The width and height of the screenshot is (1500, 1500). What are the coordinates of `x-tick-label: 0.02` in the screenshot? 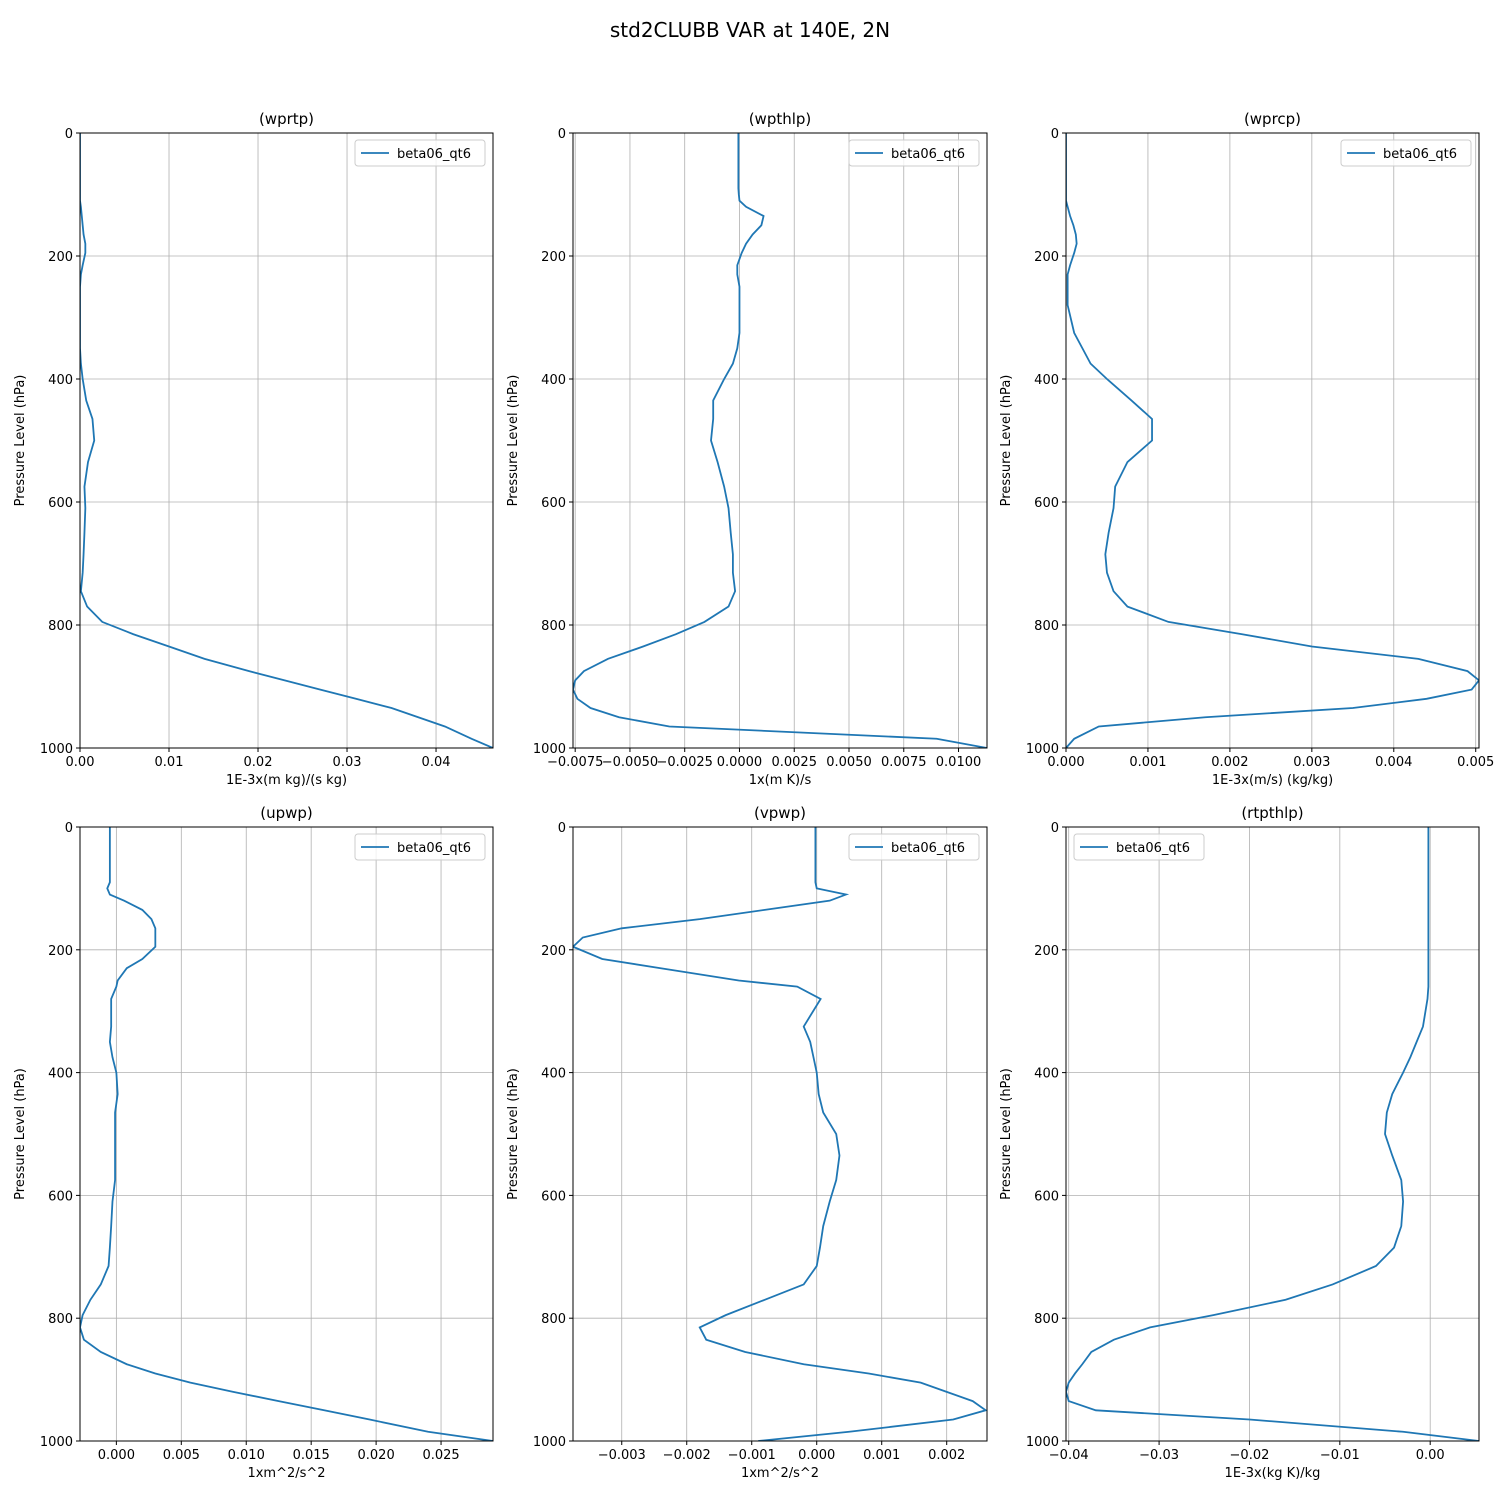 It's located at (258, 762).